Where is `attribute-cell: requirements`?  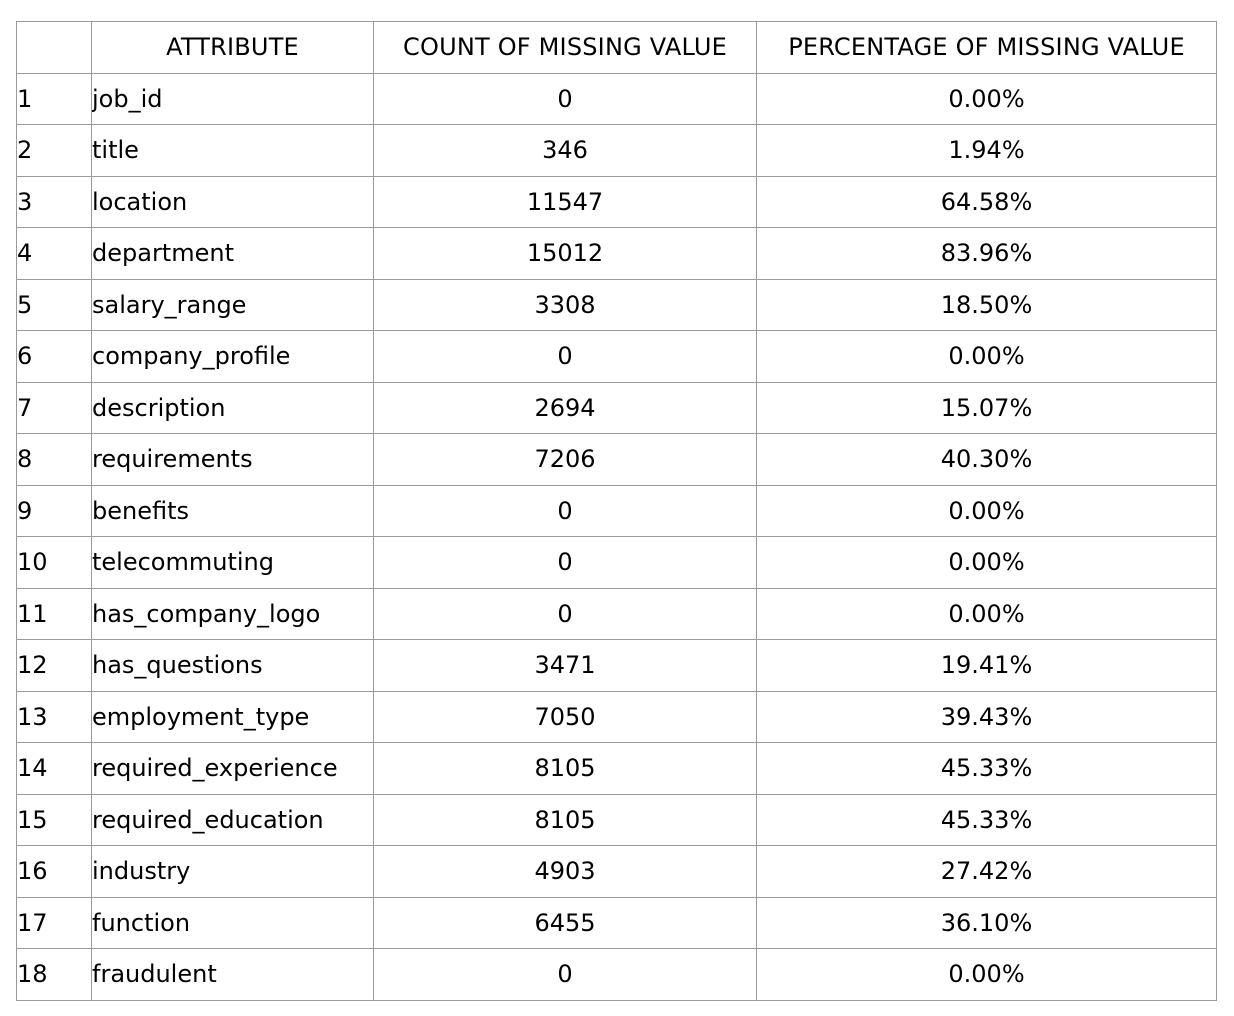 attribute-cell: requirements is located at coordinates (233, 460).